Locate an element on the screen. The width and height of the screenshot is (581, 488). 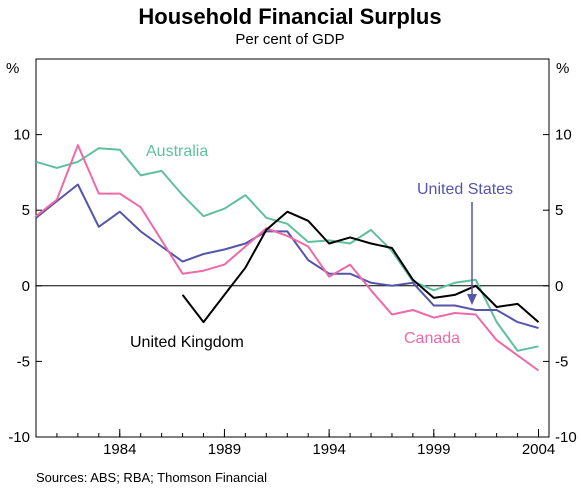
y-tick-label-right: 10 is located at coordinates (563, 135).